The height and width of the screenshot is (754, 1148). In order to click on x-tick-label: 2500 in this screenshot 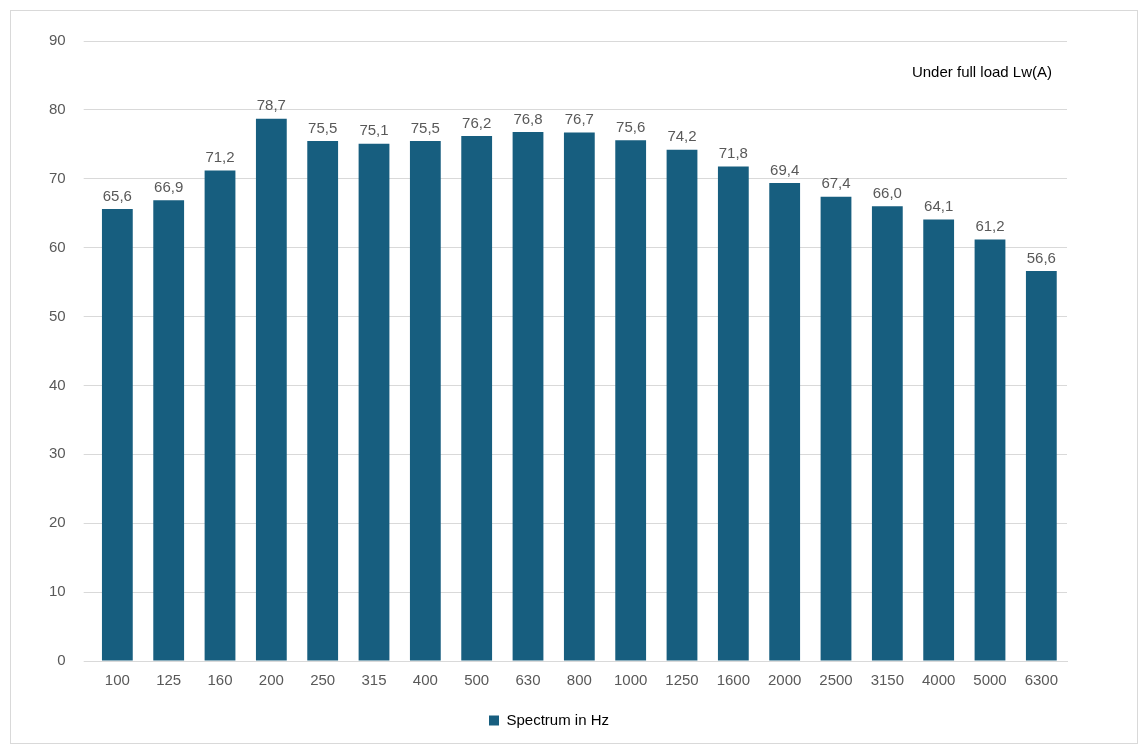, I will do `click(836, 680)`.